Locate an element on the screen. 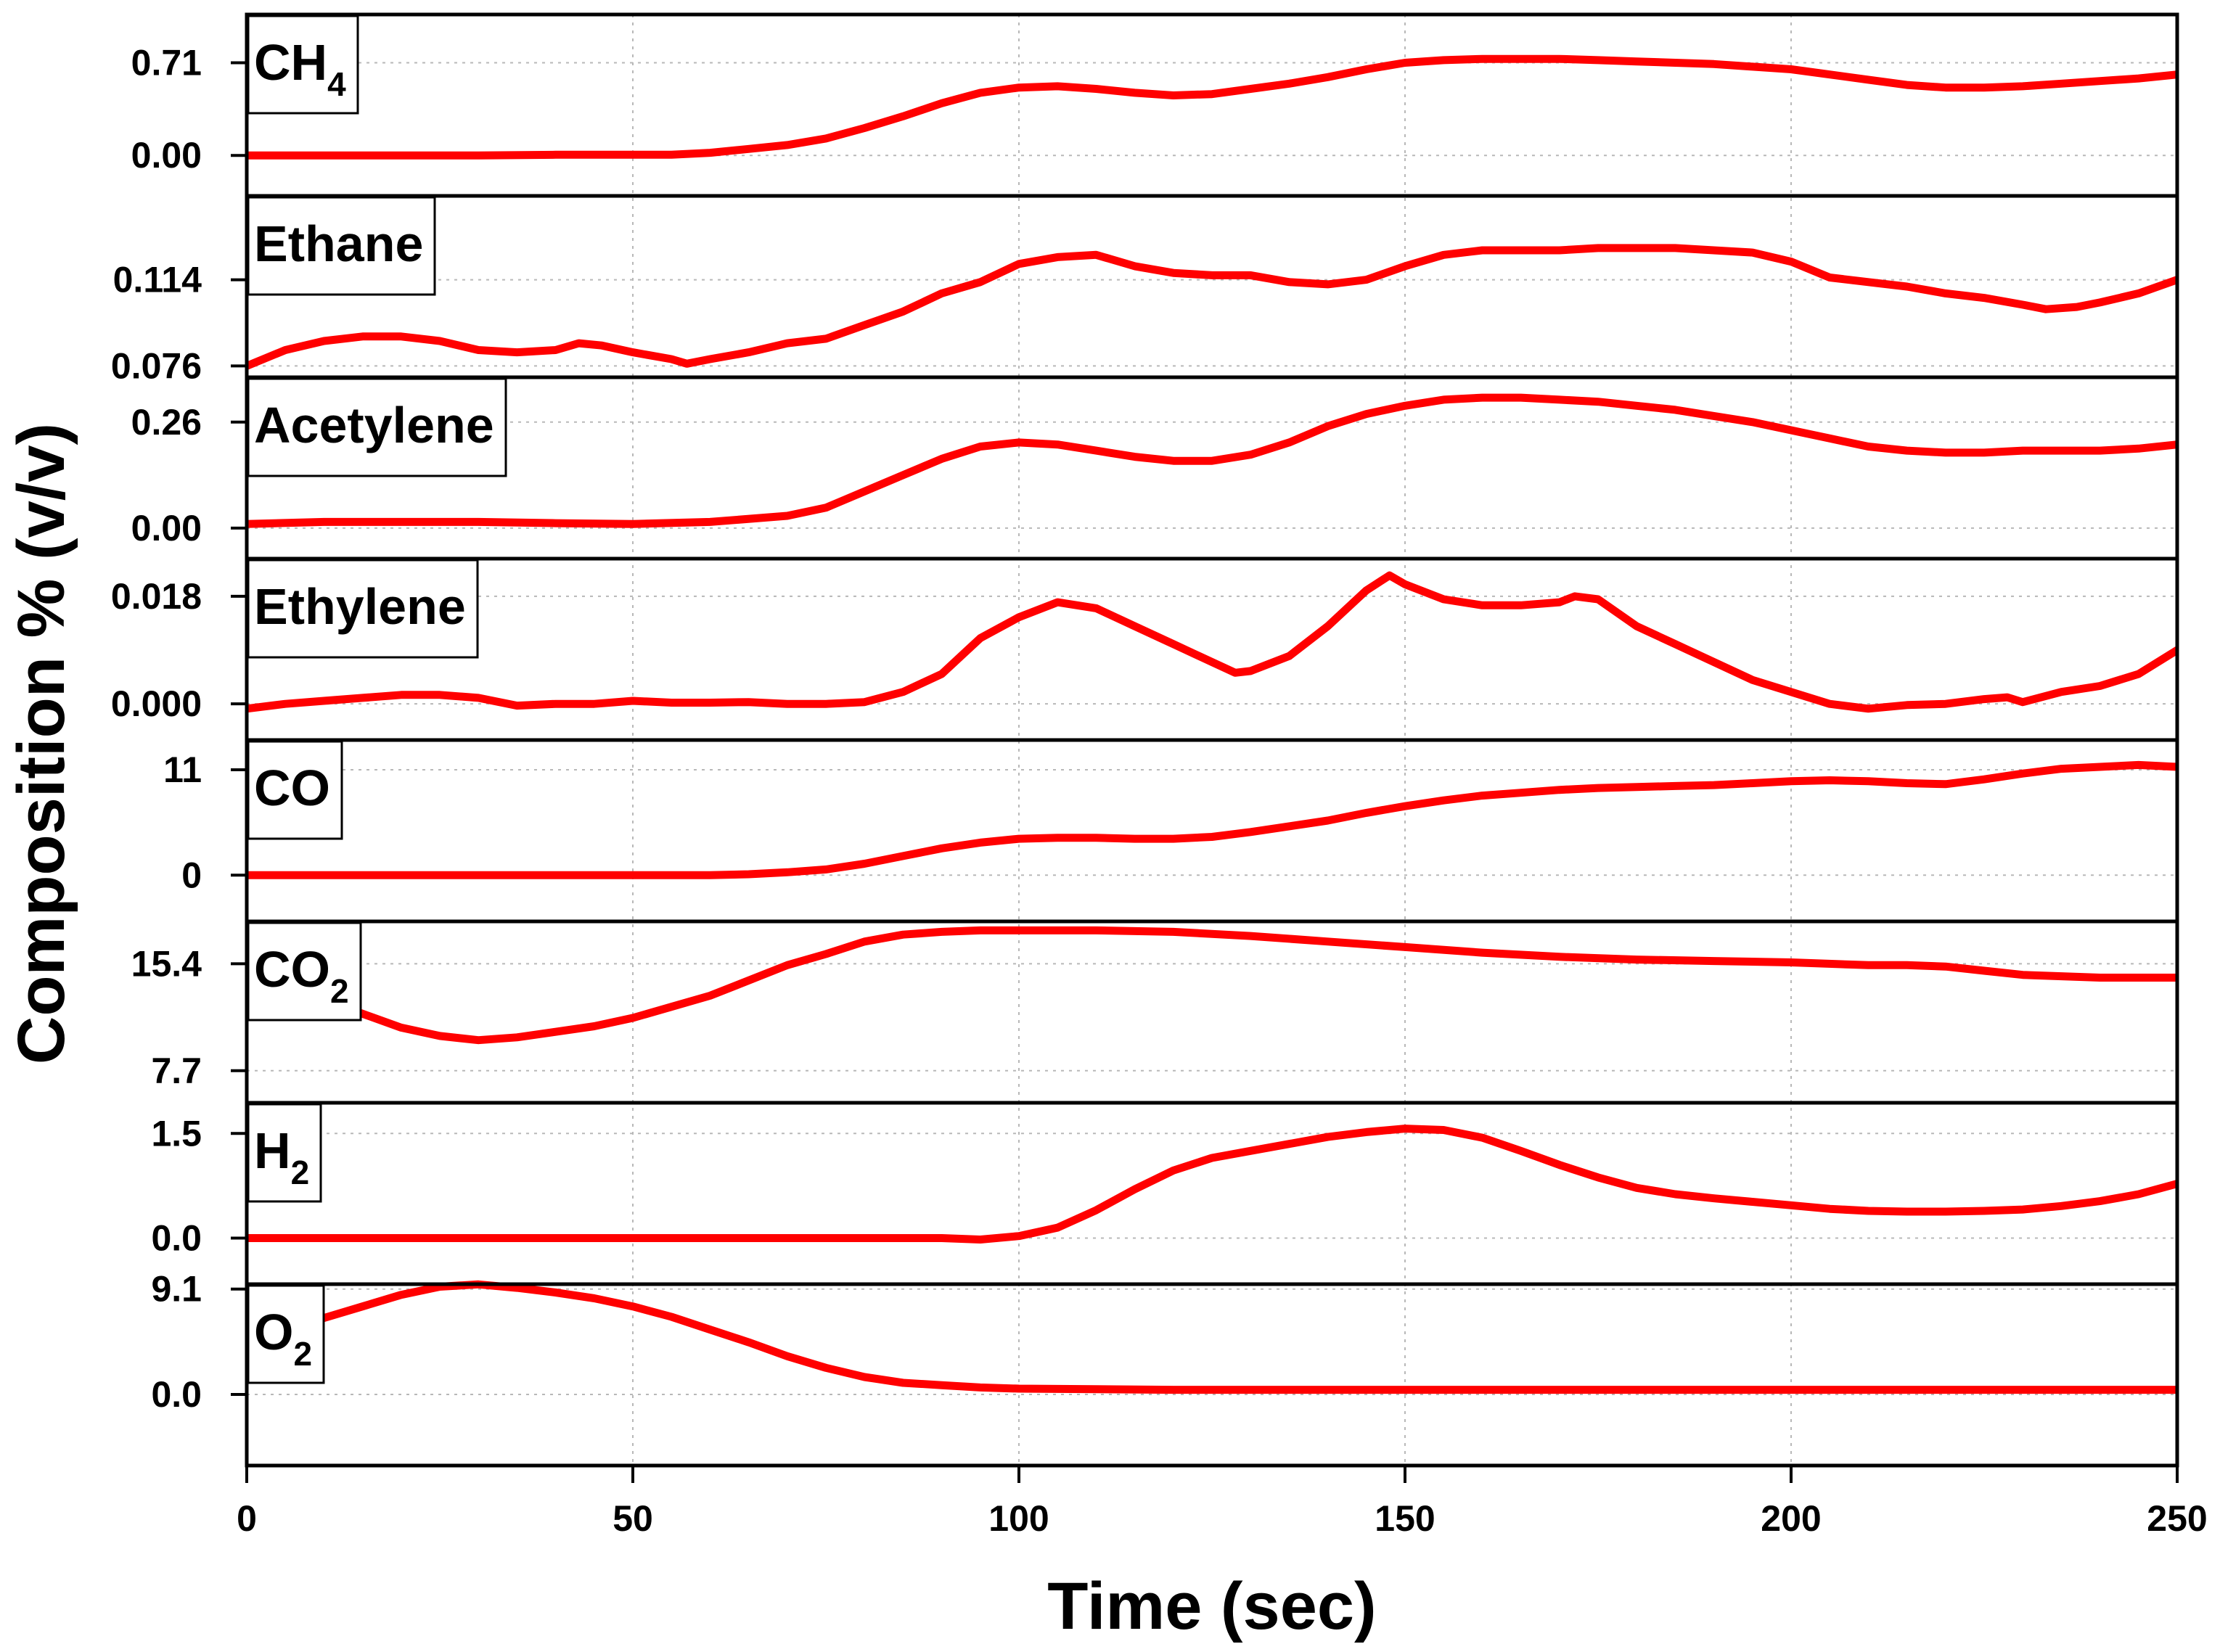  o2-y-tick-label-0: 0.0 is located at coordinates (176, 1394).